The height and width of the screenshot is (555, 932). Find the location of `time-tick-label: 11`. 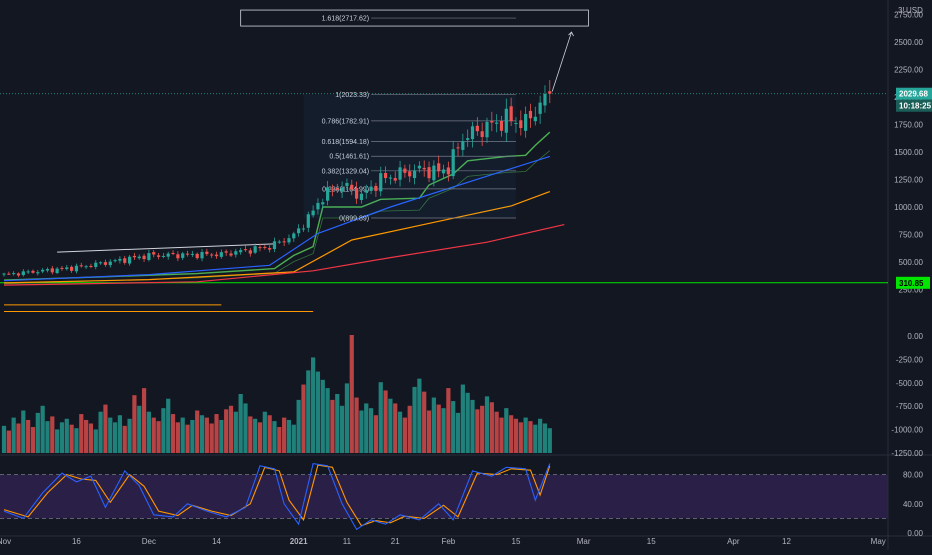

time-tick-label: 11 is located at coordinates (347, 541).